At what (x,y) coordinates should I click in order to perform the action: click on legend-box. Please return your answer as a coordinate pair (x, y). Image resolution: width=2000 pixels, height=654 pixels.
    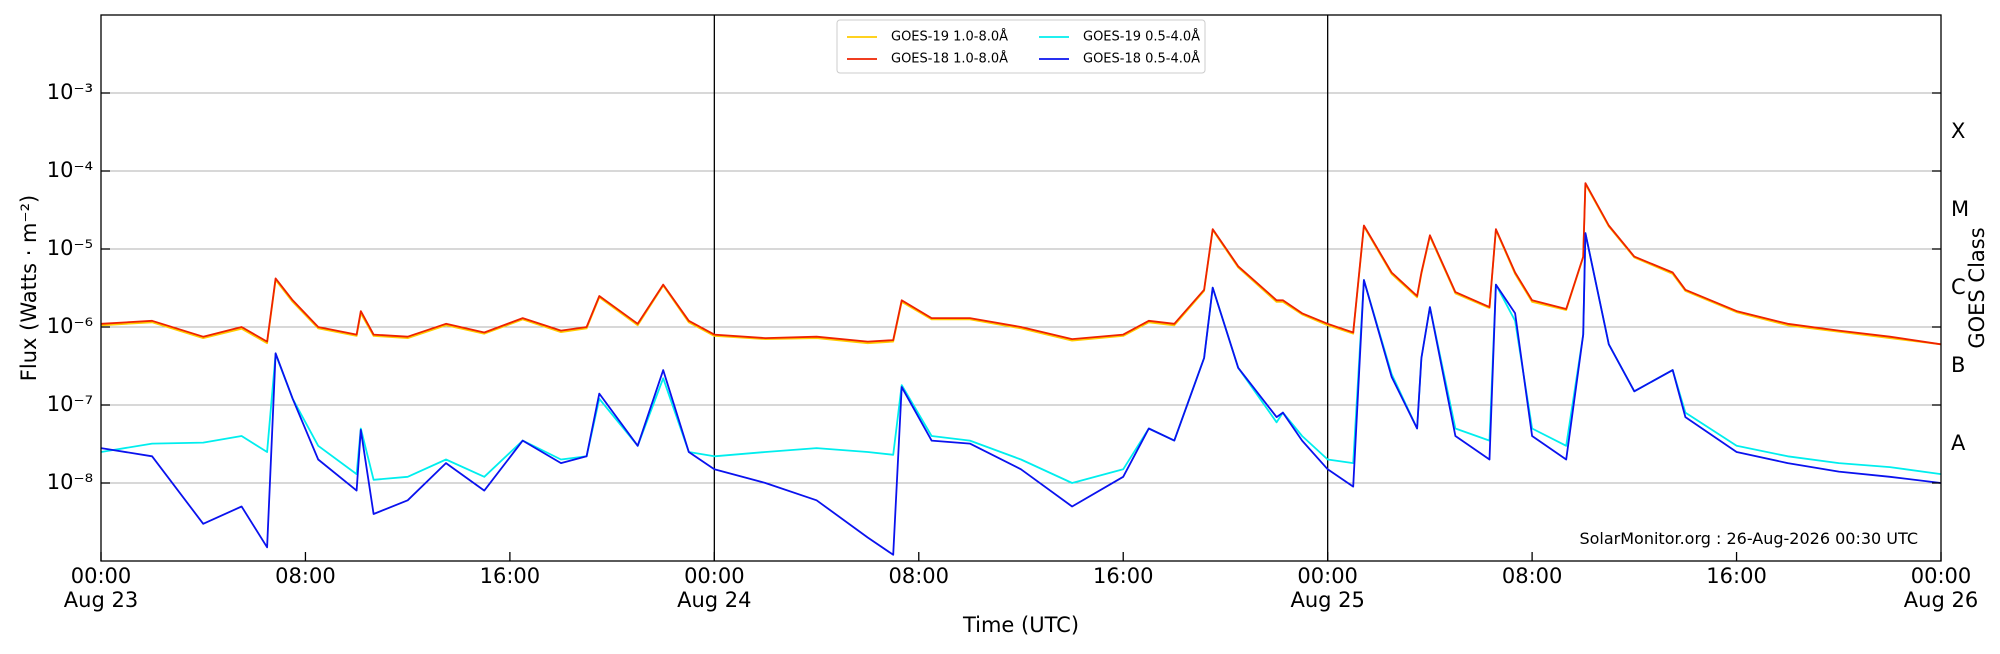
    Looking at the image, I should click on (1021, 46).